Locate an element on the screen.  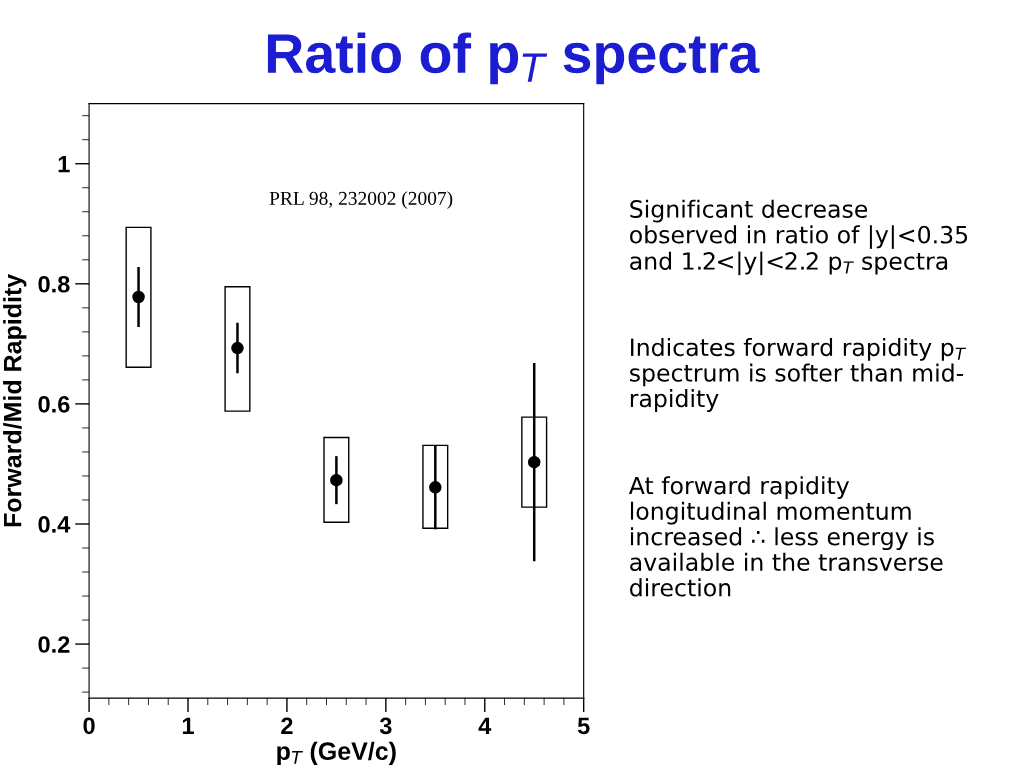
annotation: PRL 98, 232002 (2007) is located at coordinates (361, 200).